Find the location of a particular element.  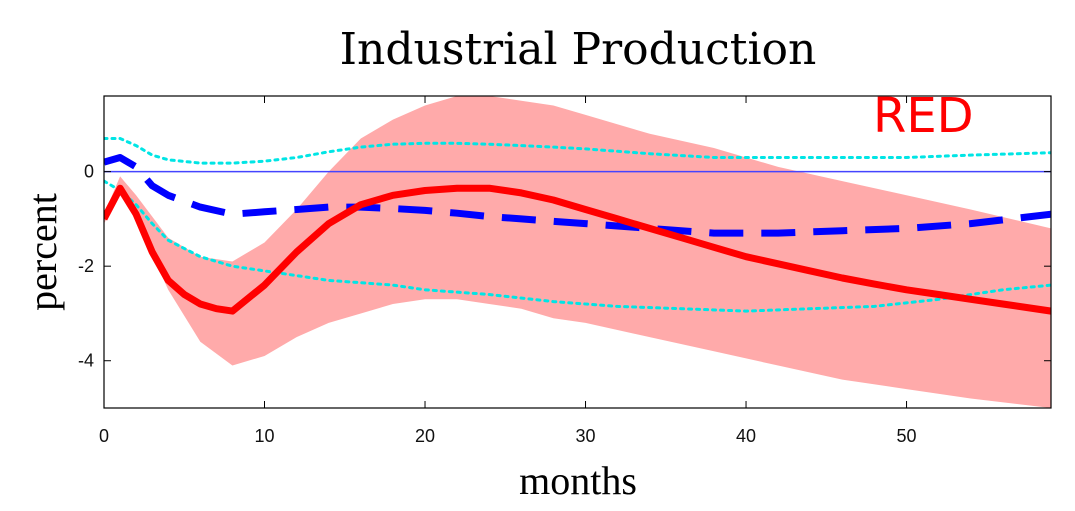

x-tick-label: 40 is located at coordinates (746, 436).